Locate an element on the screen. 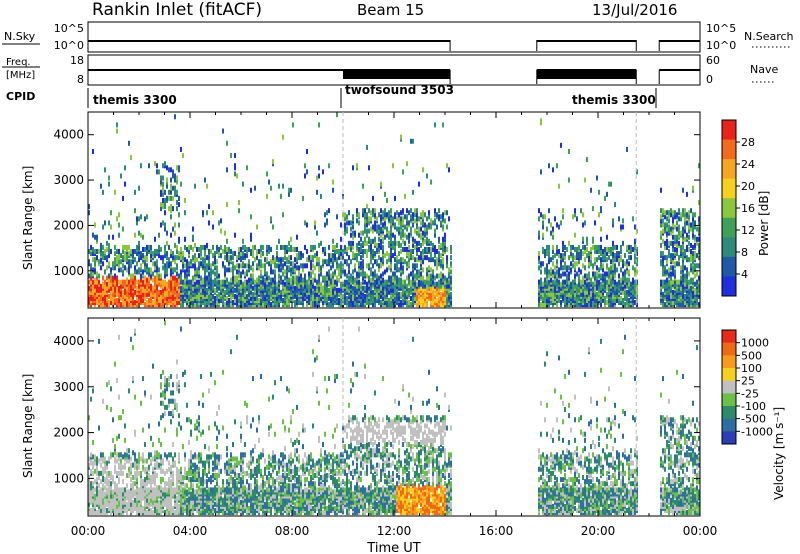  power-ytick-label: 4000 is located at coordinates (68, 135).